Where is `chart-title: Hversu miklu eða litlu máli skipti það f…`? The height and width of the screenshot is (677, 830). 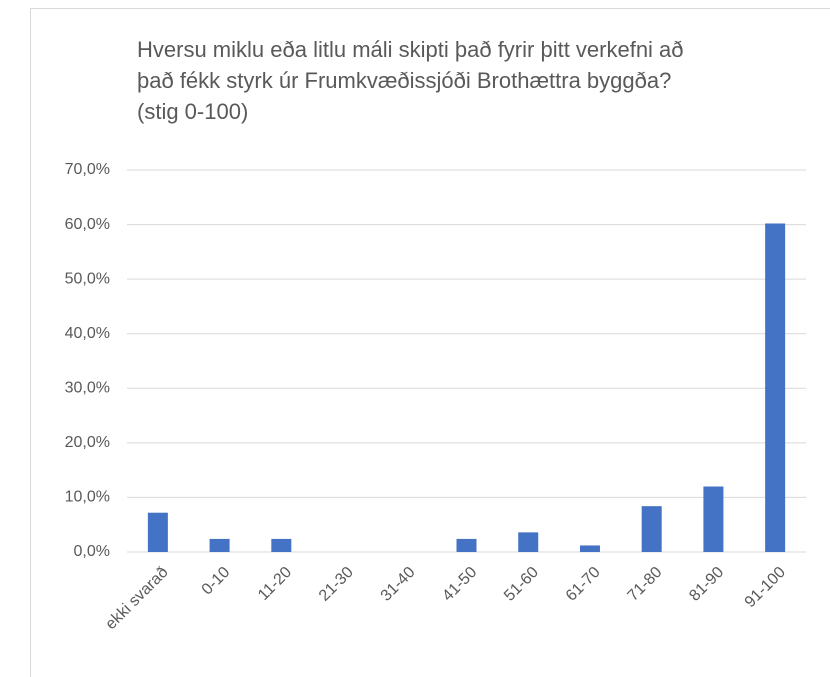
chart-title: Hversu miklu eða litlu máli skipti það f… is located at coordinates (410, 80).